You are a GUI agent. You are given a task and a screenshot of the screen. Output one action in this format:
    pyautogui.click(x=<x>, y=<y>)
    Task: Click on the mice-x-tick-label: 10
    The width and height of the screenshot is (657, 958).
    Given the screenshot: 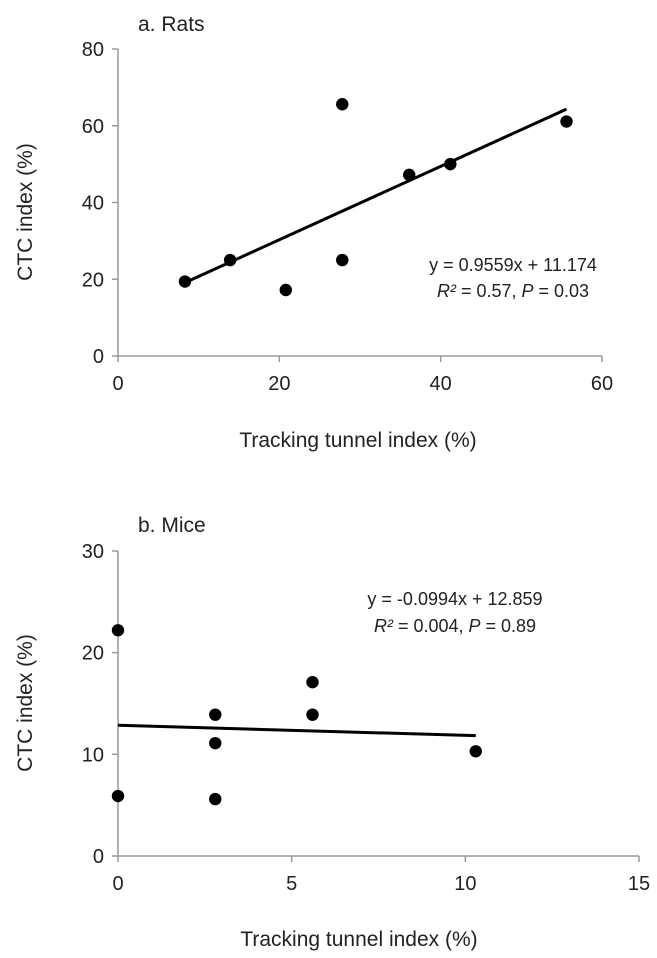 What is the action you would take?
    pyautogui.click(x=465, y=884)
    